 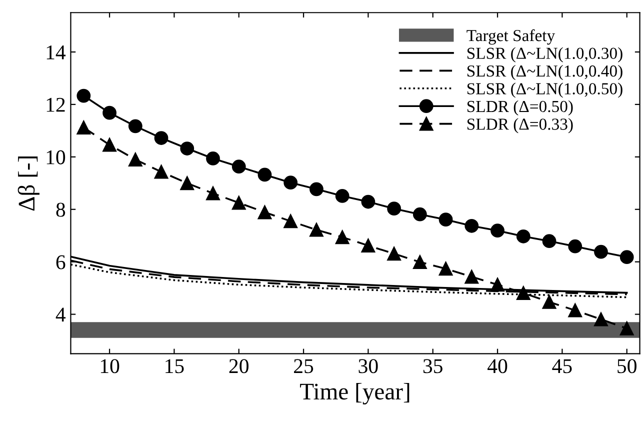 I want to click on y-tick-label: 10, so click(x=56, y=157).